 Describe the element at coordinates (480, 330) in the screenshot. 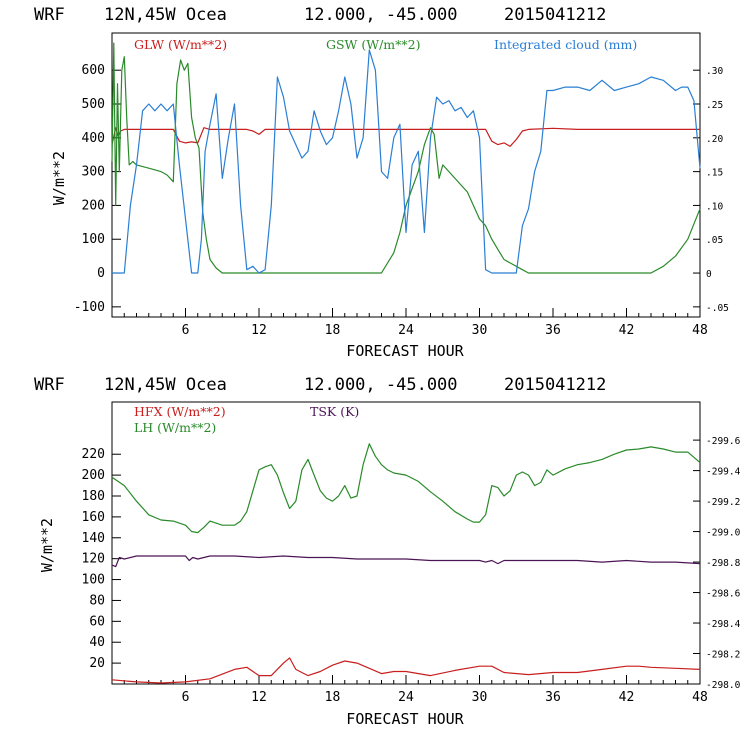

I see `top-x-tick-30: 30` at that location.